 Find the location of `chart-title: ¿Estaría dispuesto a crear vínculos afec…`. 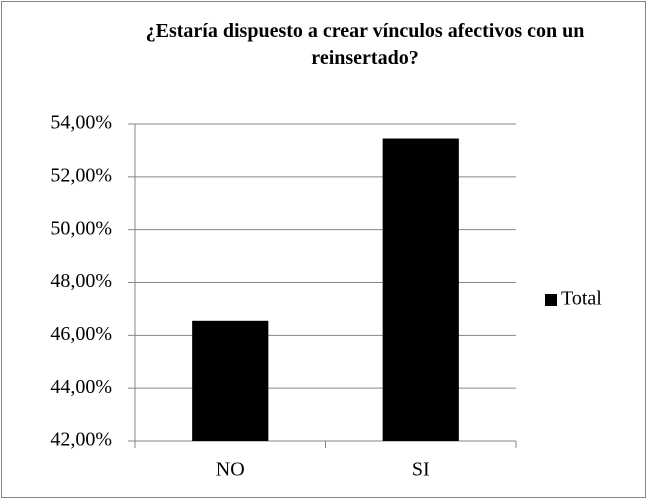

chart-title: ¿Estaría dispuesto a crear vínculos afec… is located at coordinates (365, 44).